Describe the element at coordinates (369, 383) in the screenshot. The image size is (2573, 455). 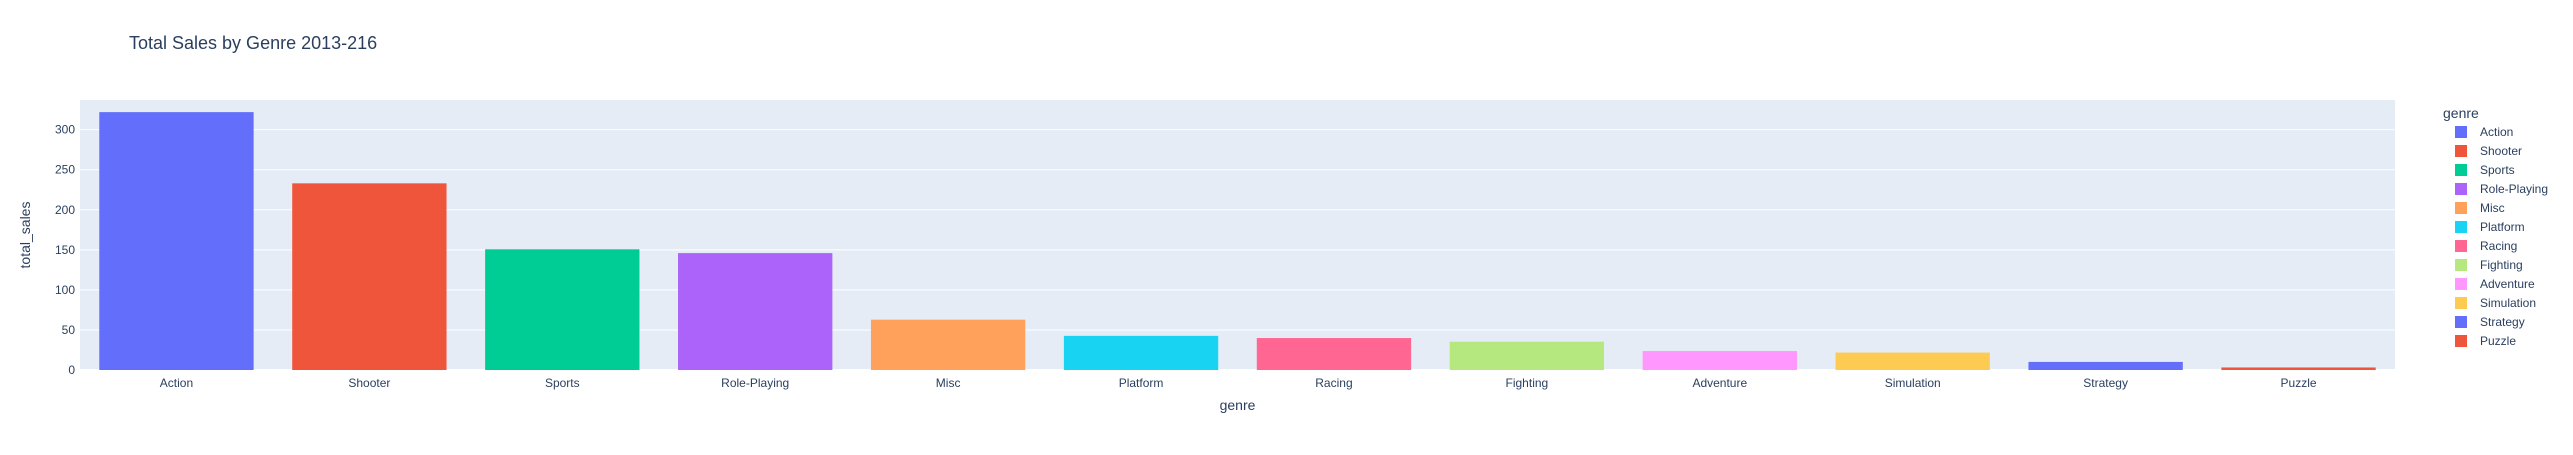
I see `x-tick-label: Shooter` at that location.